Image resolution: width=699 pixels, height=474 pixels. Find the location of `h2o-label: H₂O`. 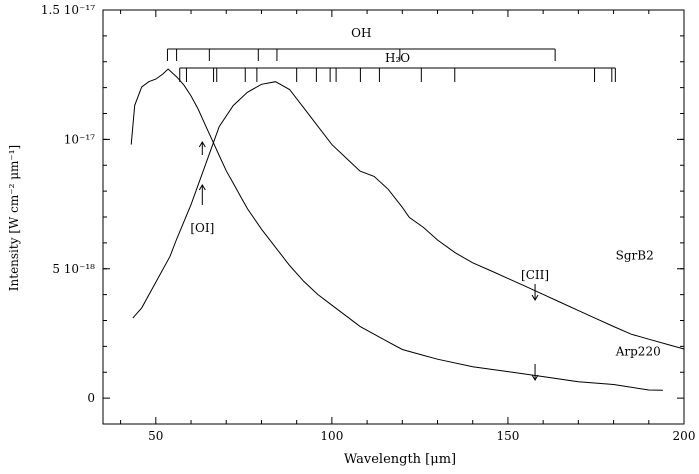

h2o-label: H₂O is located at coordinates (397, 58).